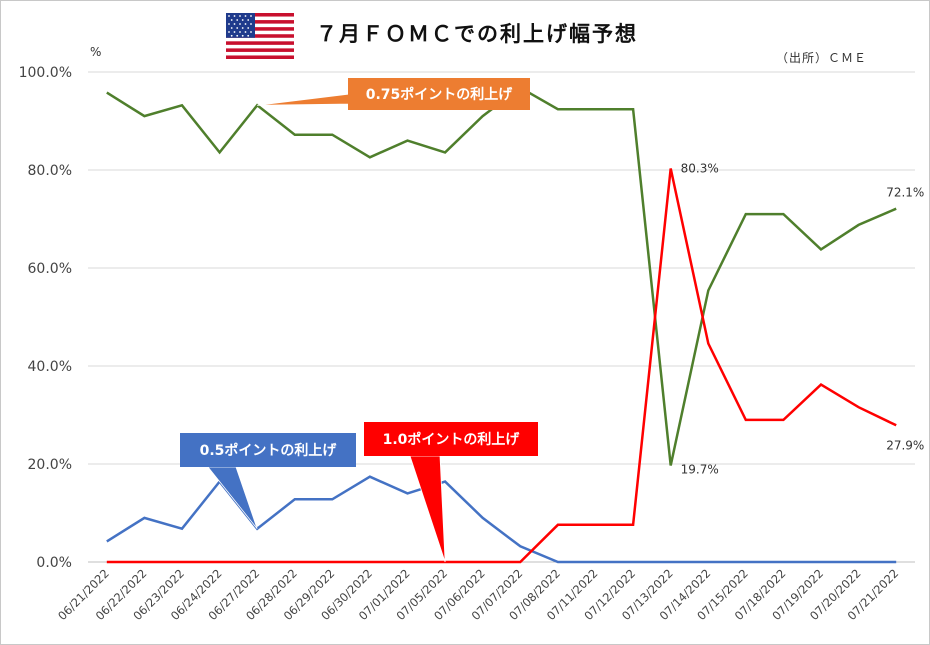  I want to click on chart-title: ７月ＦＯＭＣでの利上げ幅予想, so click(477, 34).